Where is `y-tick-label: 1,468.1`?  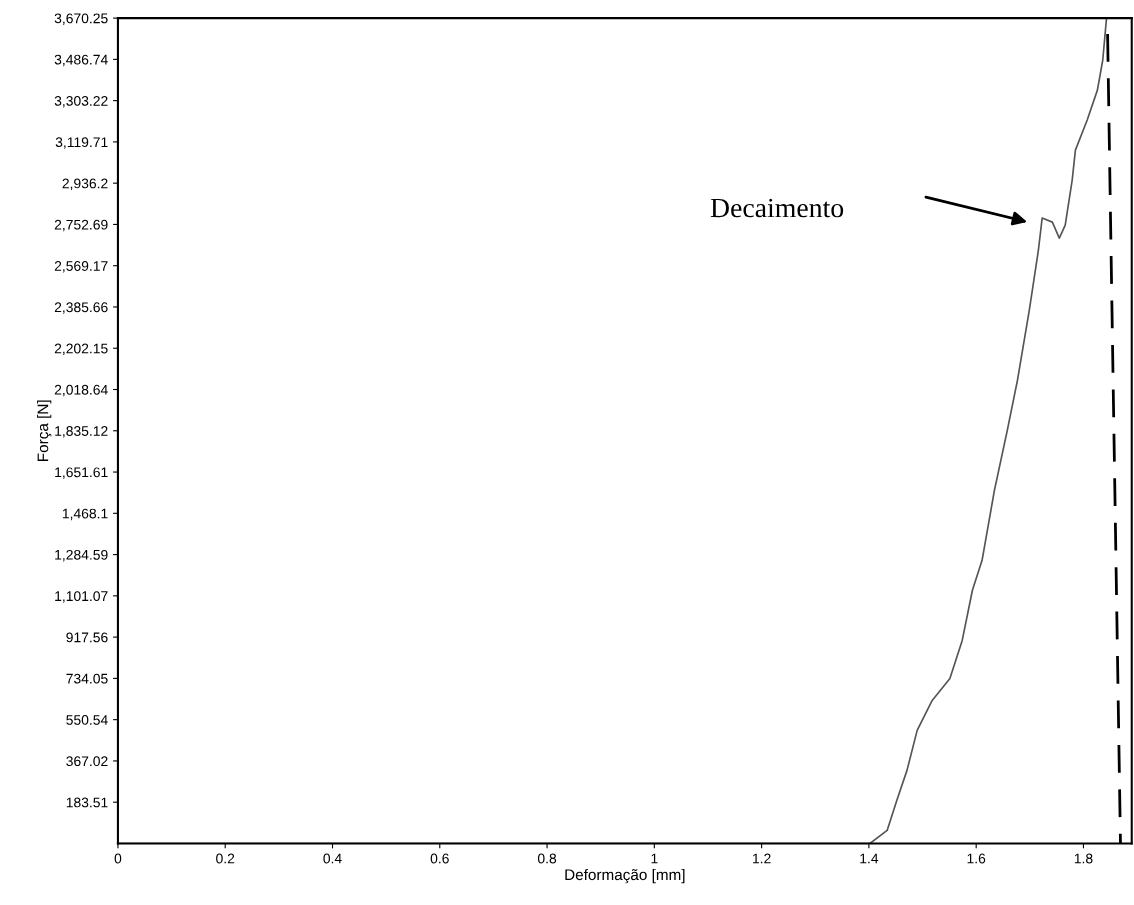
y-tick-label: 1,468.1 is located at coordinates (85, 514).